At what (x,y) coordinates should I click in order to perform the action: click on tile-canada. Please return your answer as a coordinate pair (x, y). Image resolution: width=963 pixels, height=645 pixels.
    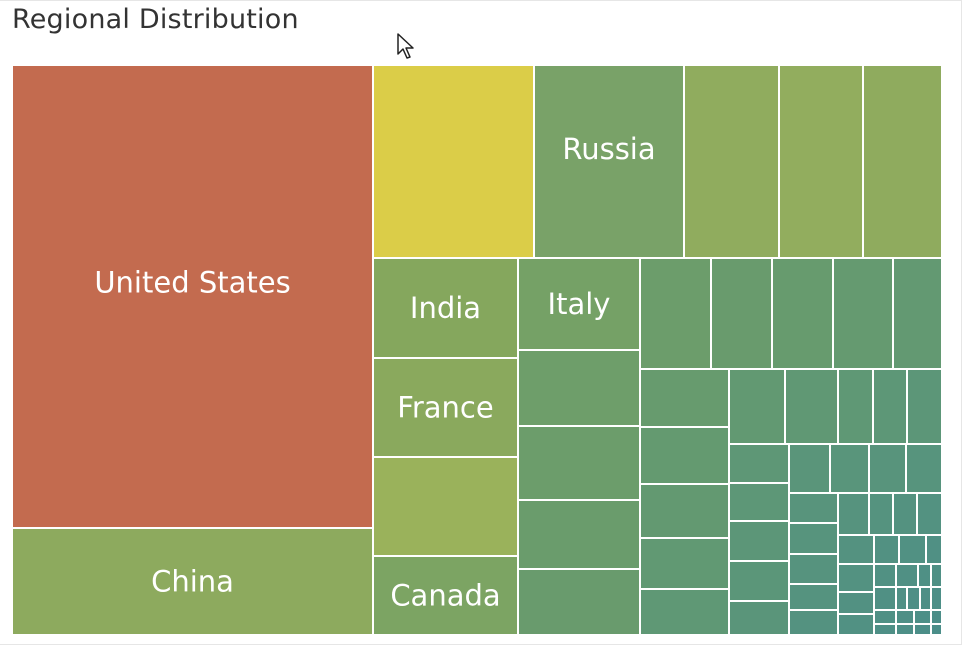
    Looking at the image, I should click on (445, 595).